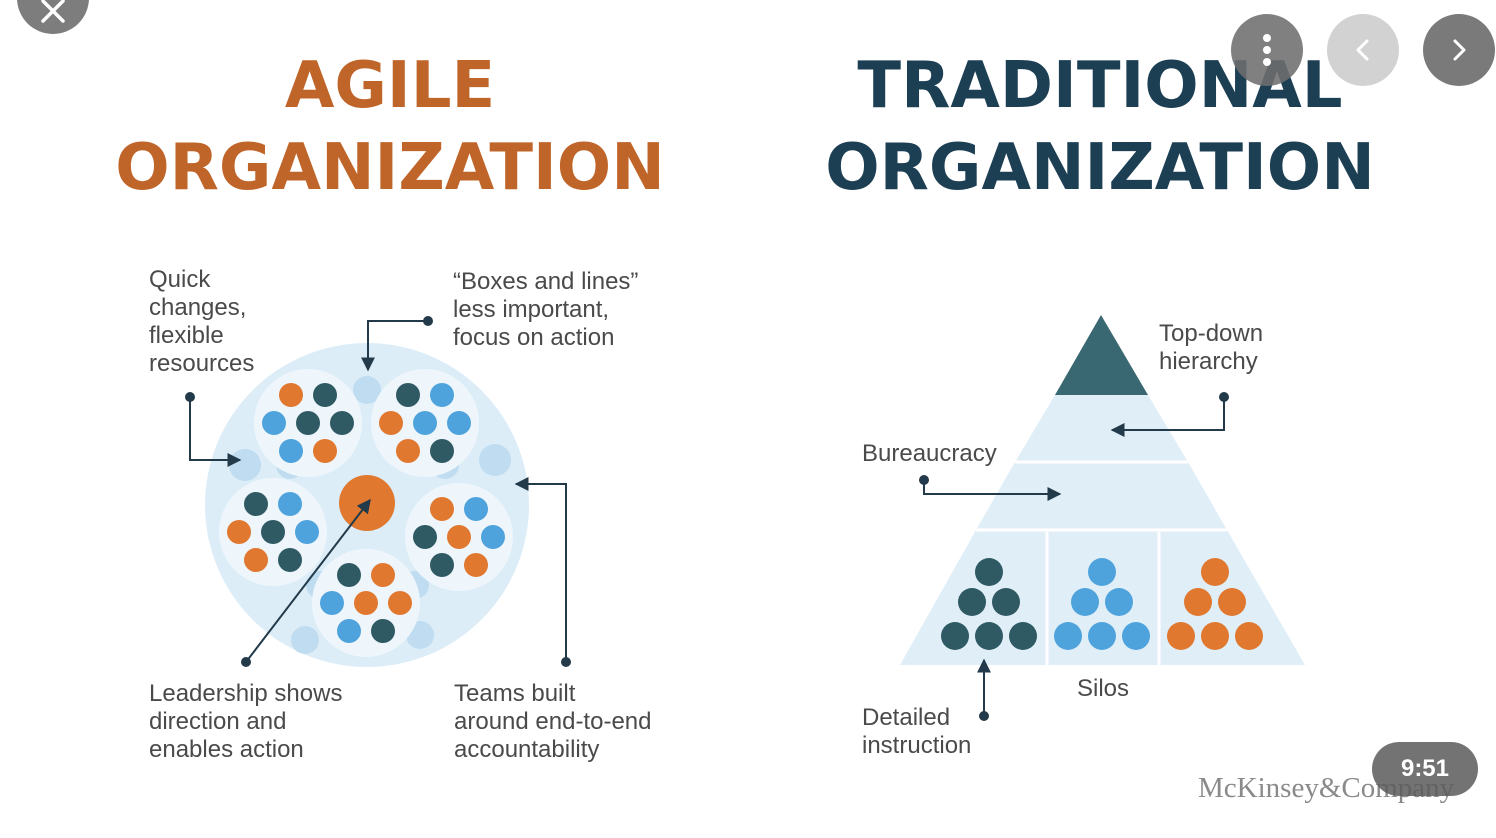  Describe the element at coordinates (546, 281) in the screenshot. I see `boxes-label-line: “Boxes and lines”` at that location.